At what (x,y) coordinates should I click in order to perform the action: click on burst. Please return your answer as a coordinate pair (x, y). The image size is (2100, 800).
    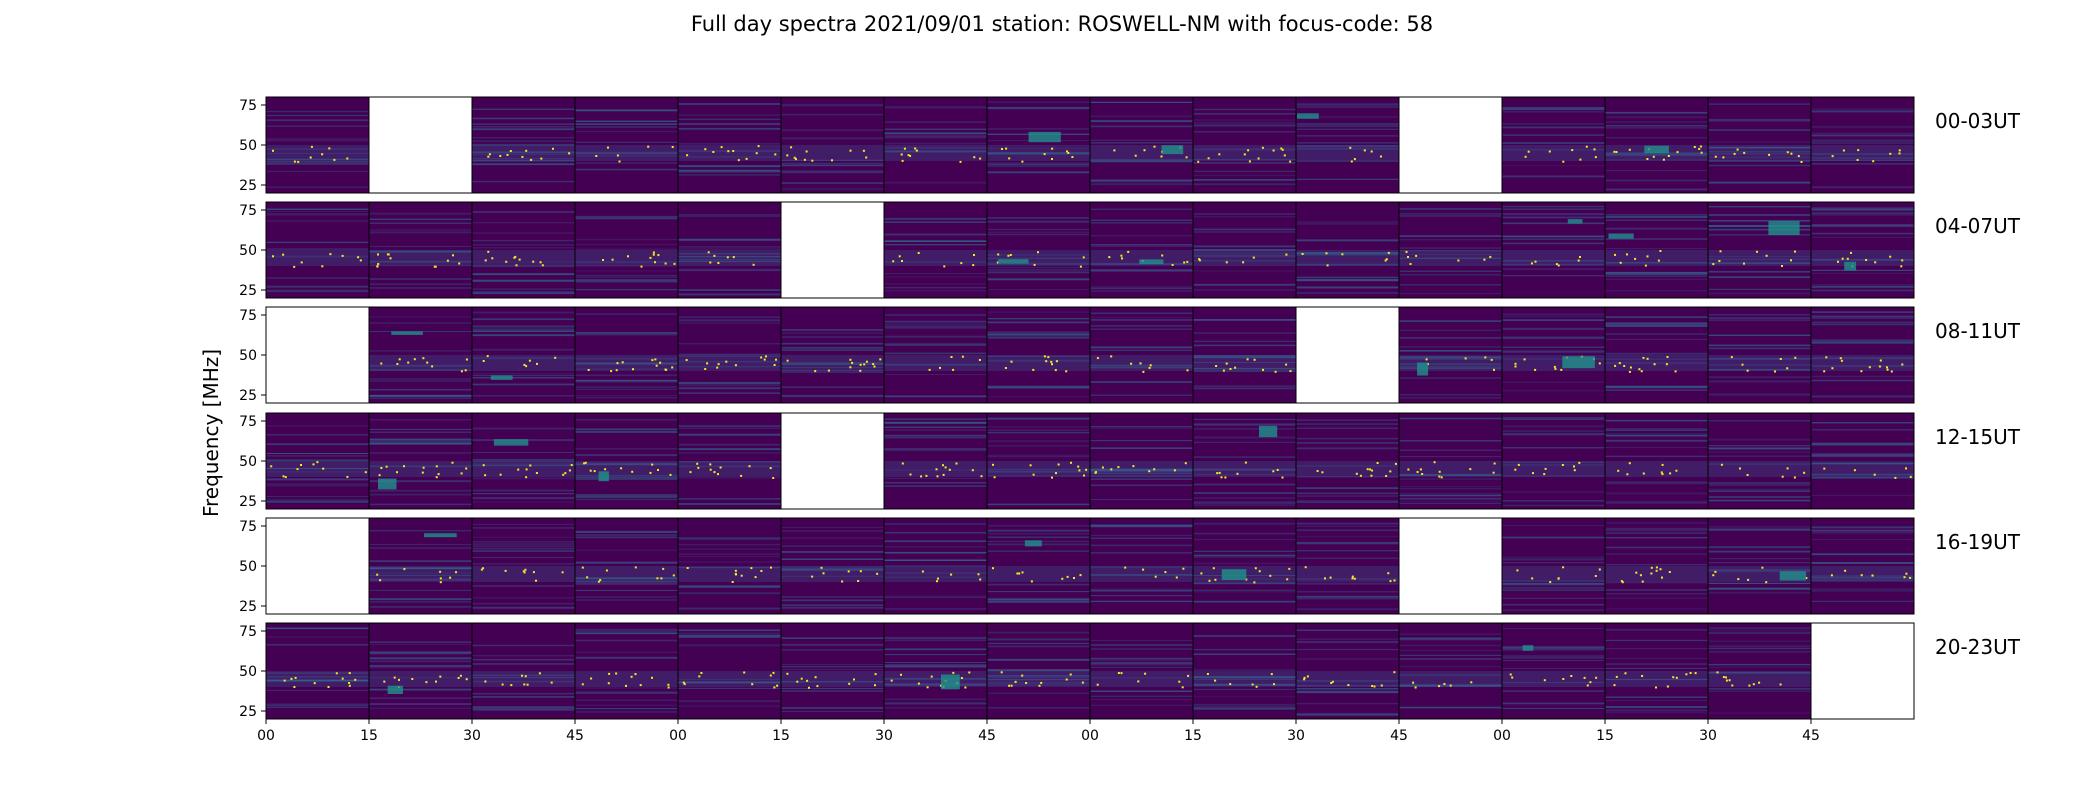
    Looking at the image, I should click on (1575, 221).